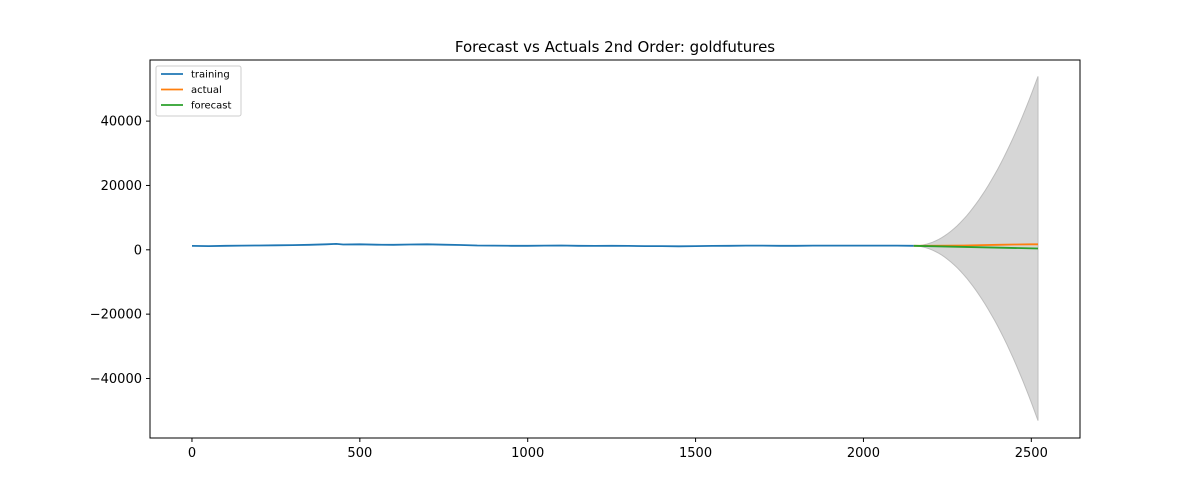 Image resolution: width=1200 pixels, height=500 pixels. I want to click on x-tick-label: 2500, so click(1031, 453).